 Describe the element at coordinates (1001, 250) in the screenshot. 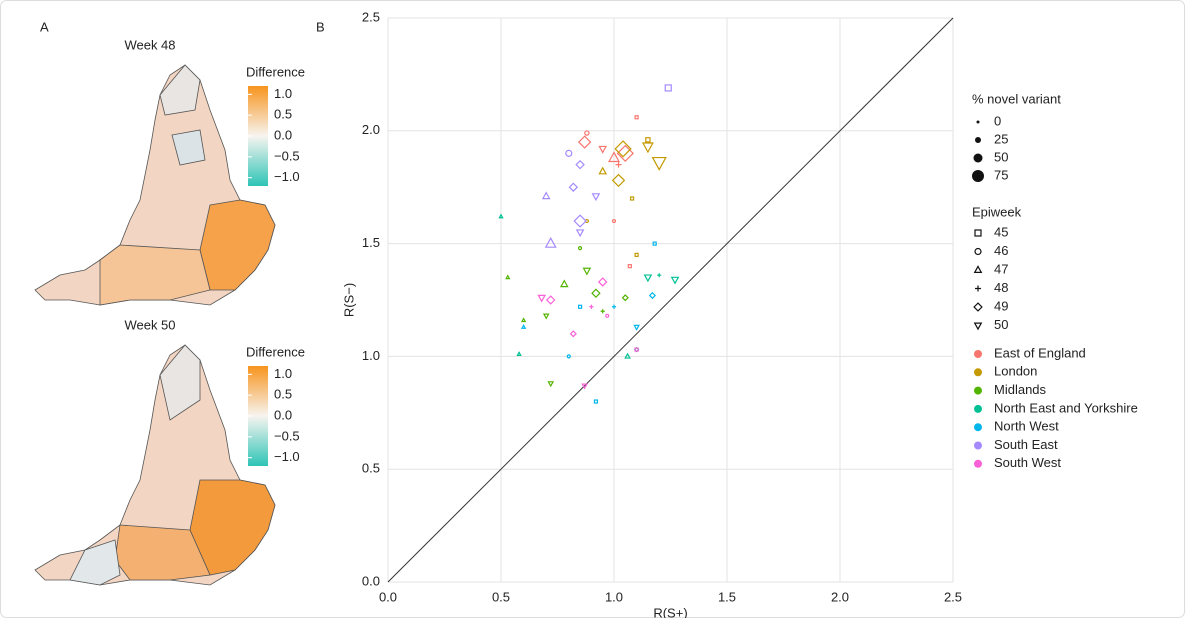

I see `legend-label: 46` at that location.